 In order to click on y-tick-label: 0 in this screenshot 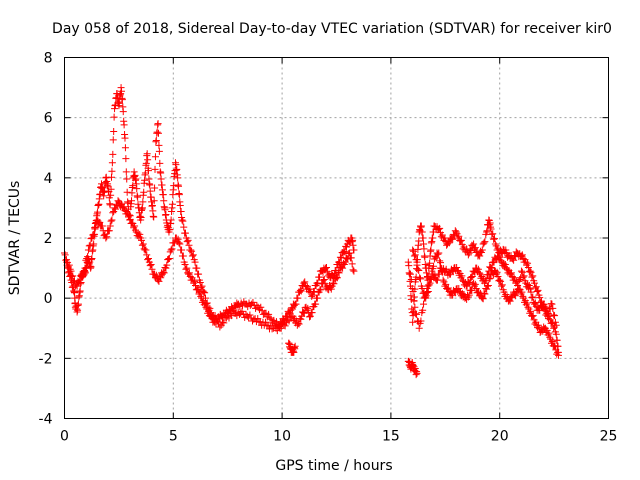, I will do `click(48, 299)`.